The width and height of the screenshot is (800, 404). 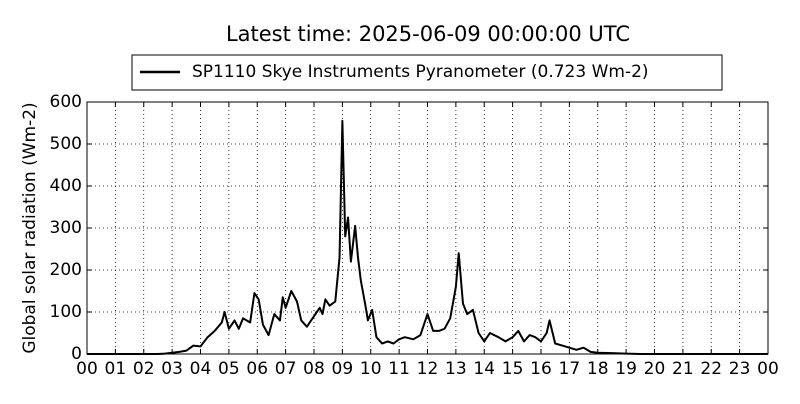 I want to click on x-tick-label: 05, so click(x=229, y=369).